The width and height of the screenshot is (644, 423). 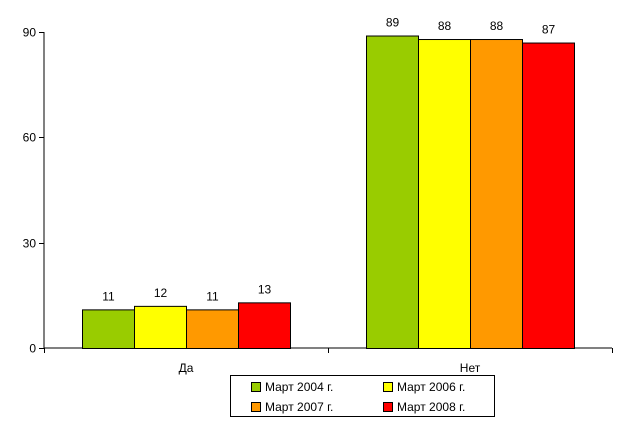 I want to click on legend-item: Март 2004 г., so click(x=317, y=387).